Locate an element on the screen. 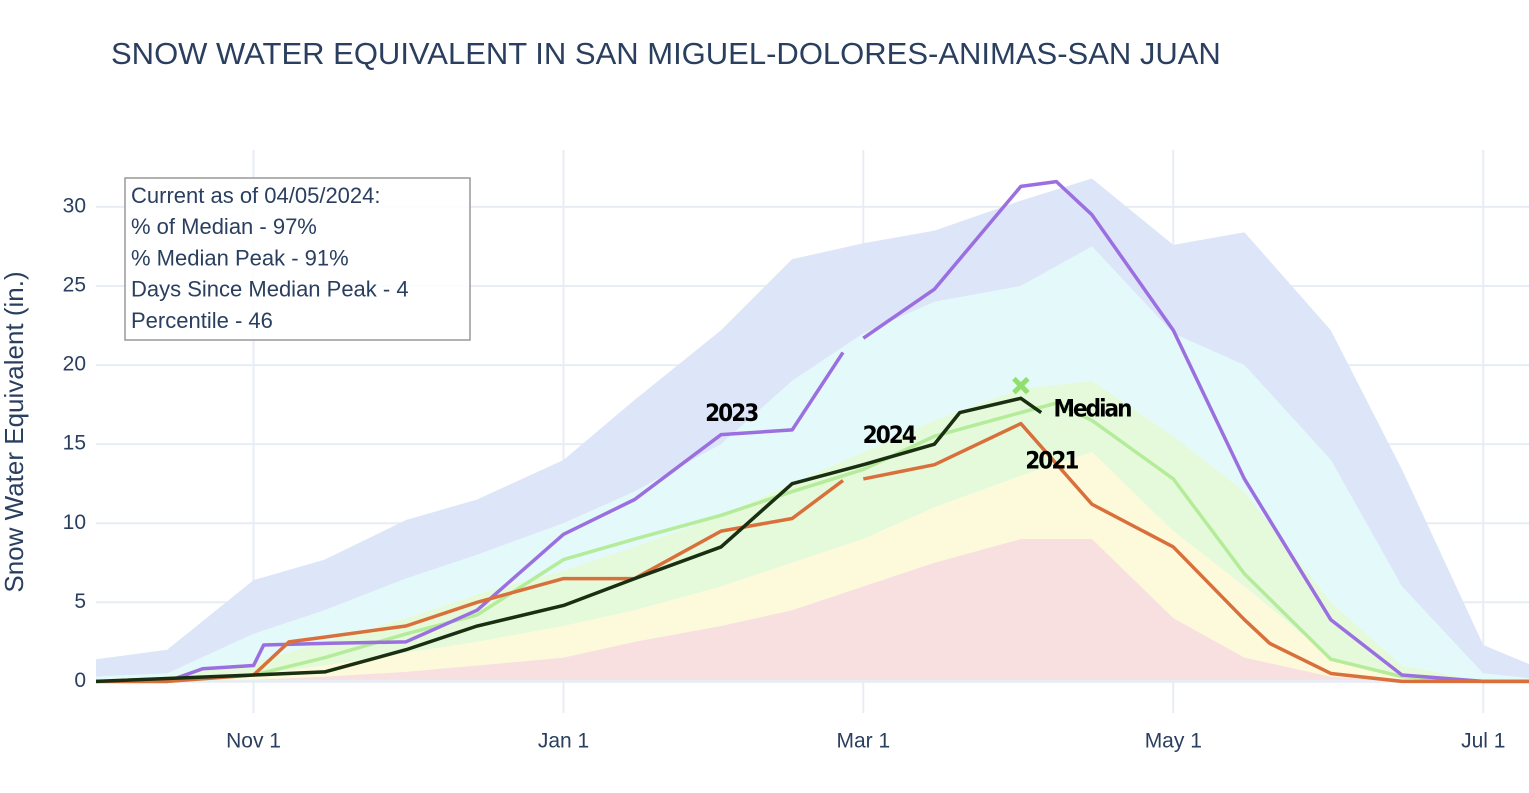 Image resolution: width=1529 pixels, height=793 pixels. info-line: Current as of 04/05/2024: is located at coordinates (256, 195).